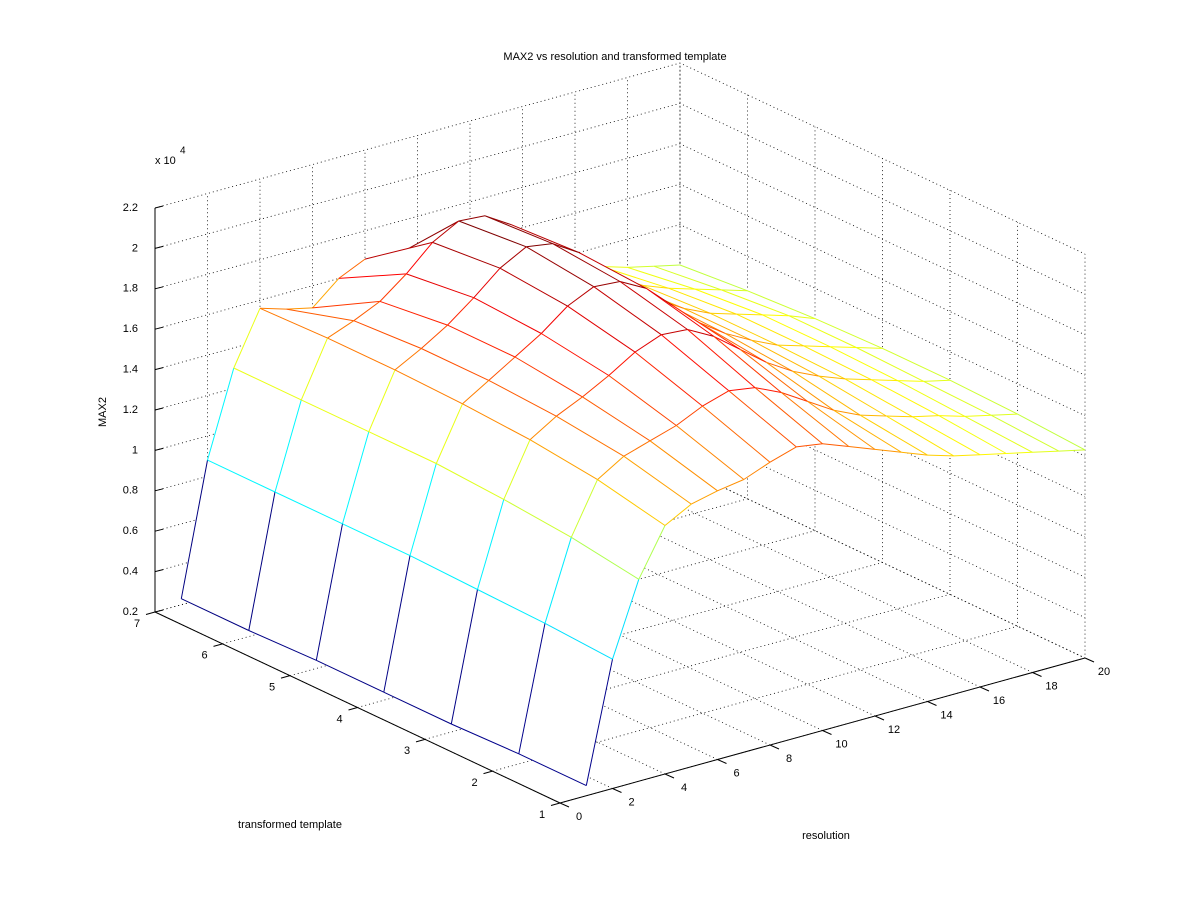 This screenshot has width=1200, height=900. Describe the element at coordinates (631, 802) in the screenshot. I see `x-tick-label: 2` at that location.